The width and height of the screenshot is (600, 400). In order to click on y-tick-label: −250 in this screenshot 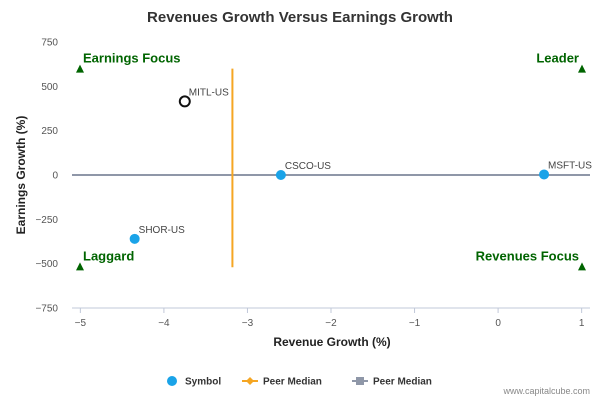, I will do `click(46, 220)`.